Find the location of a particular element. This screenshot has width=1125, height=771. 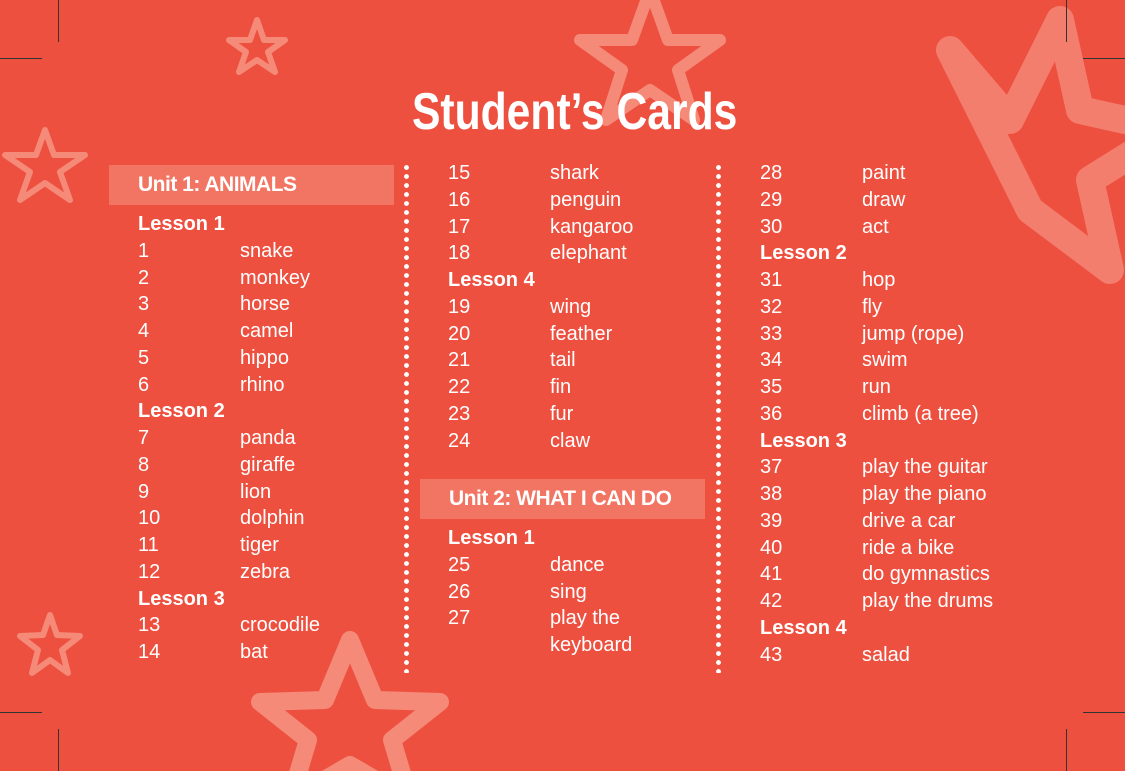

item-word: run is located at coordinates (876, 387).